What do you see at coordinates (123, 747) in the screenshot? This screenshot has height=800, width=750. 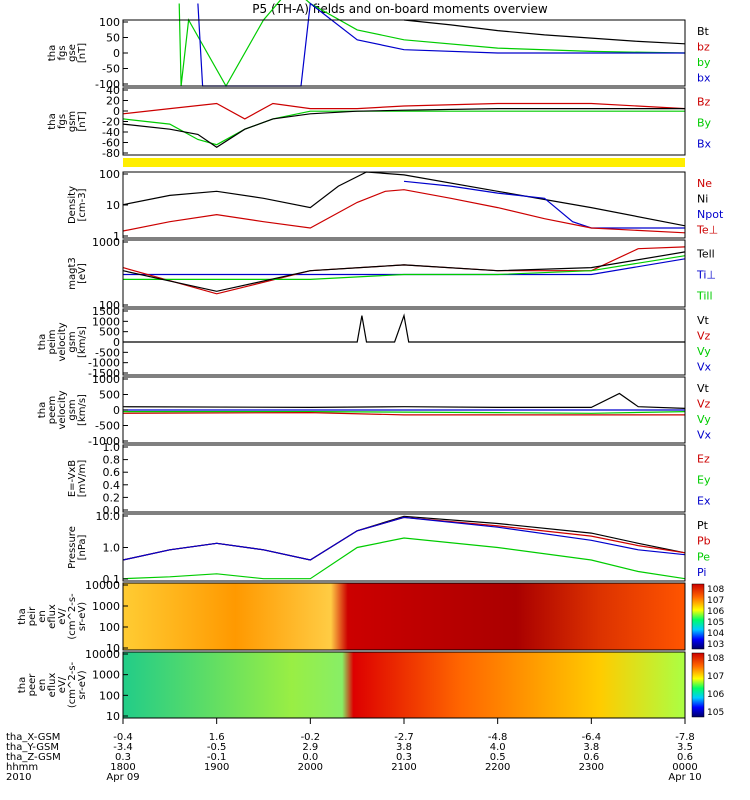 I see `x-tick-value: -3.4` at bounding box center [123, 747].